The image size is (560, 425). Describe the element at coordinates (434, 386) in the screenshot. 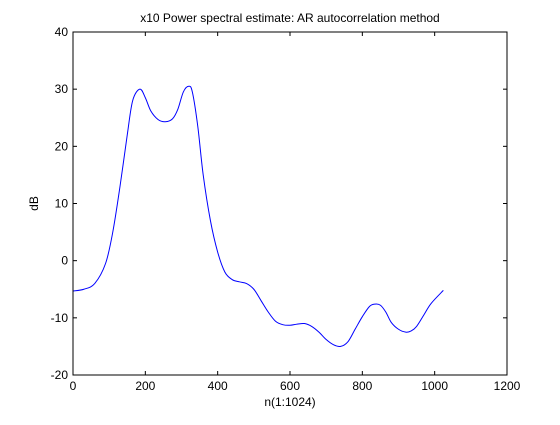

I see `x-tick-label-1000: 1000` at that location.